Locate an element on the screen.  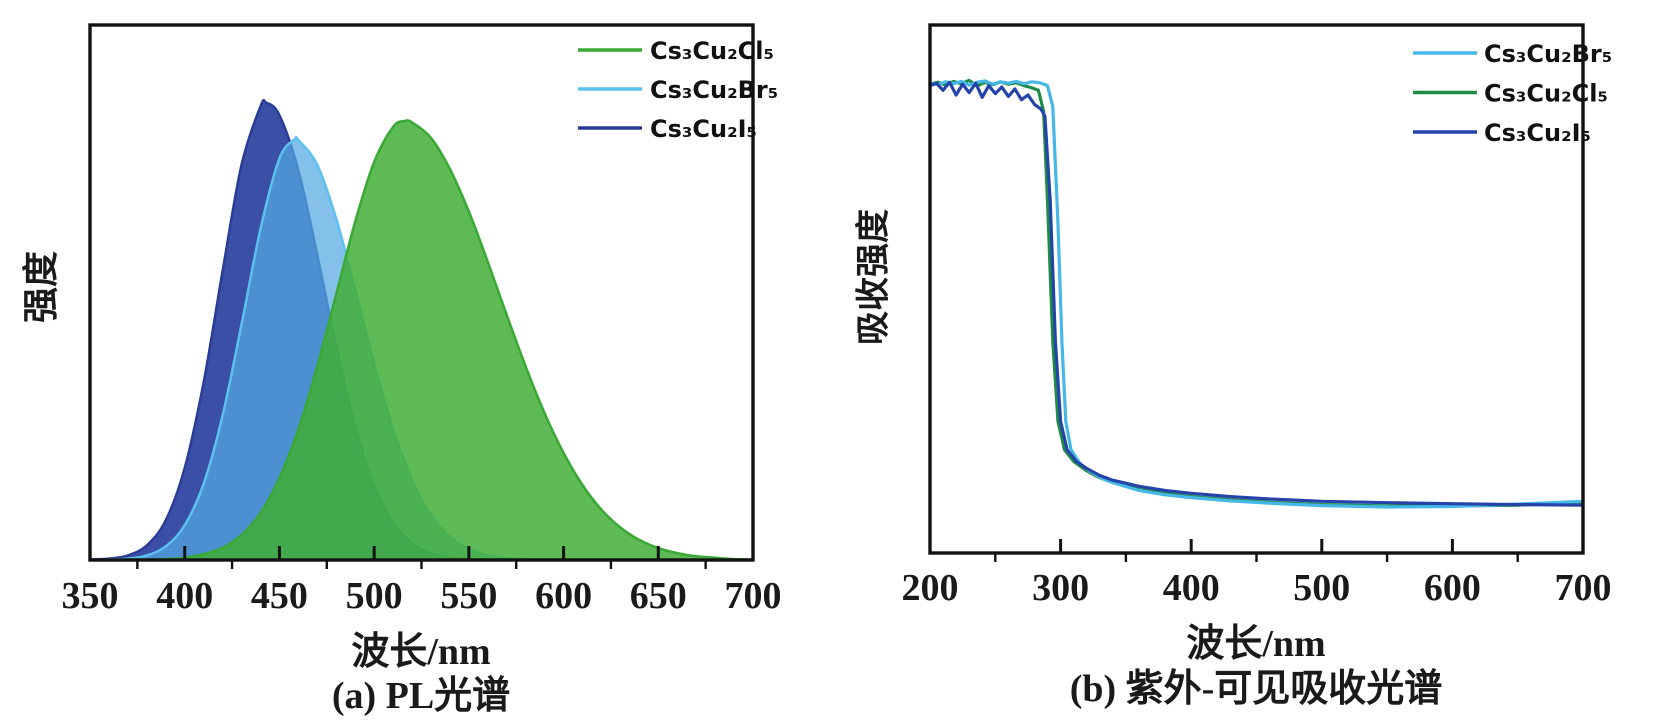
panel-a-legend-label: Cs₃Cu₂Cl₅ is located at coordinates (712, 51).